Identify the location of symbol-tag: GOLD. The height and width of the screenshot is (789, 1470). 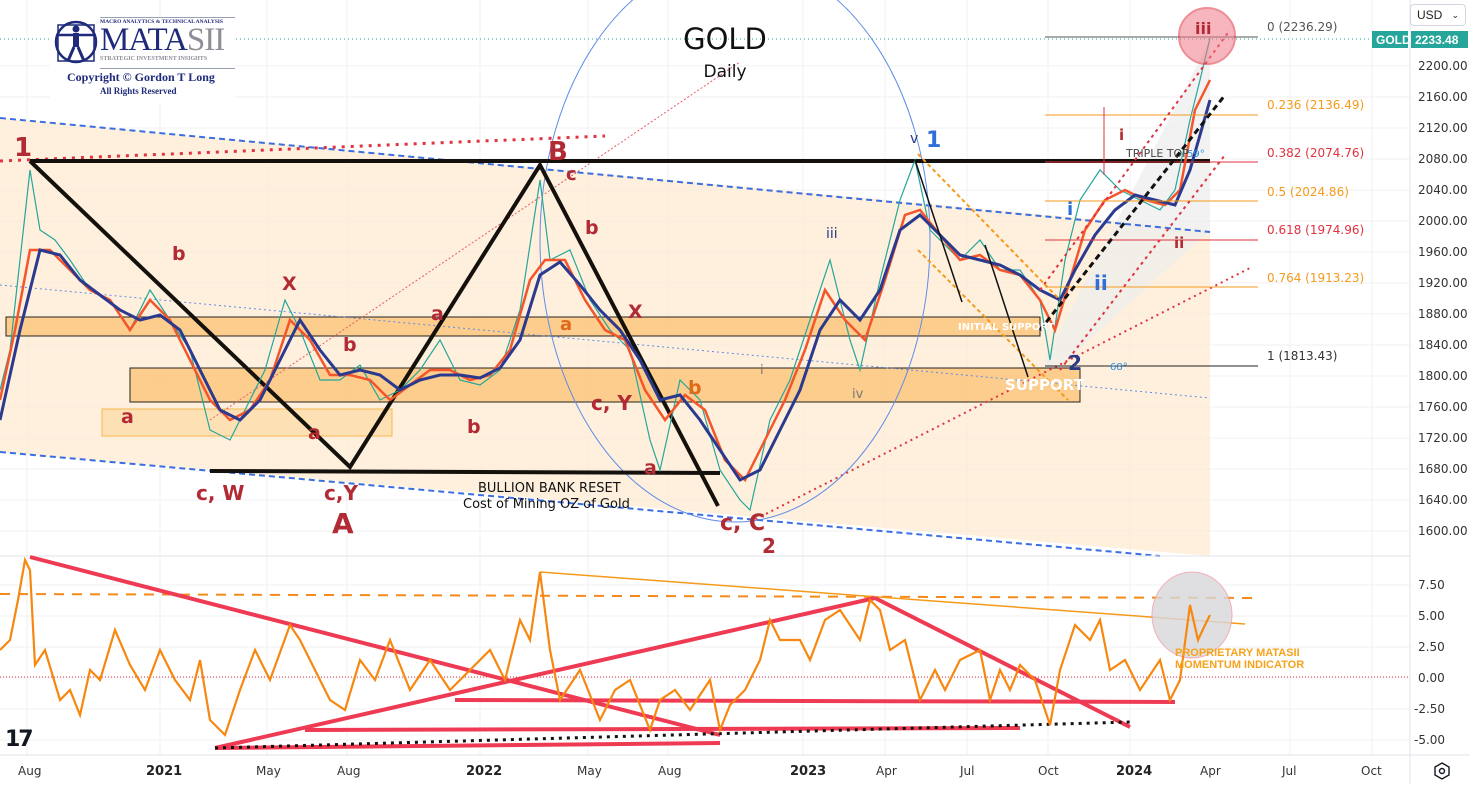
(1391, 39).